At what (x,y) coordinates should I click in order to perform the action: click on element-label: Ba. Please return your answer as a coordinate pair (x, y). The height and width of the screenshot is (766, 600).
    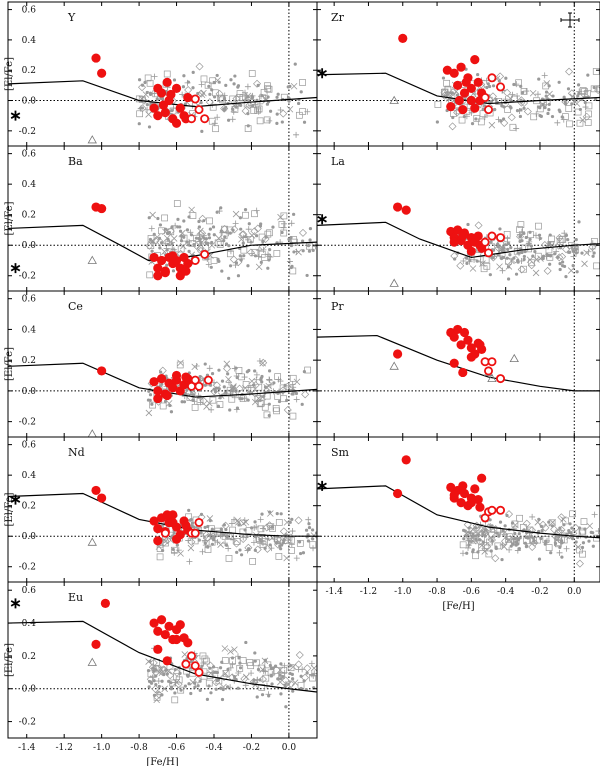
    Looking at the image, I should click on (75, 161).